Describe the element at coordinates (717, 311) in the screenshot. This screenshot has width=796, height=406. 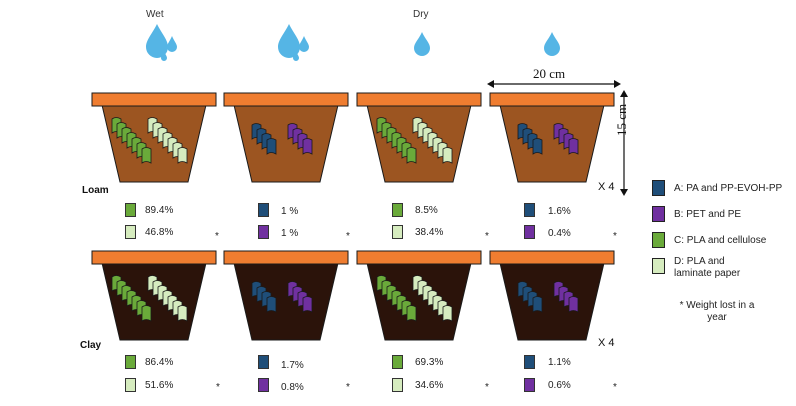
I see `footnote: * Weight lost in a year` at that location.